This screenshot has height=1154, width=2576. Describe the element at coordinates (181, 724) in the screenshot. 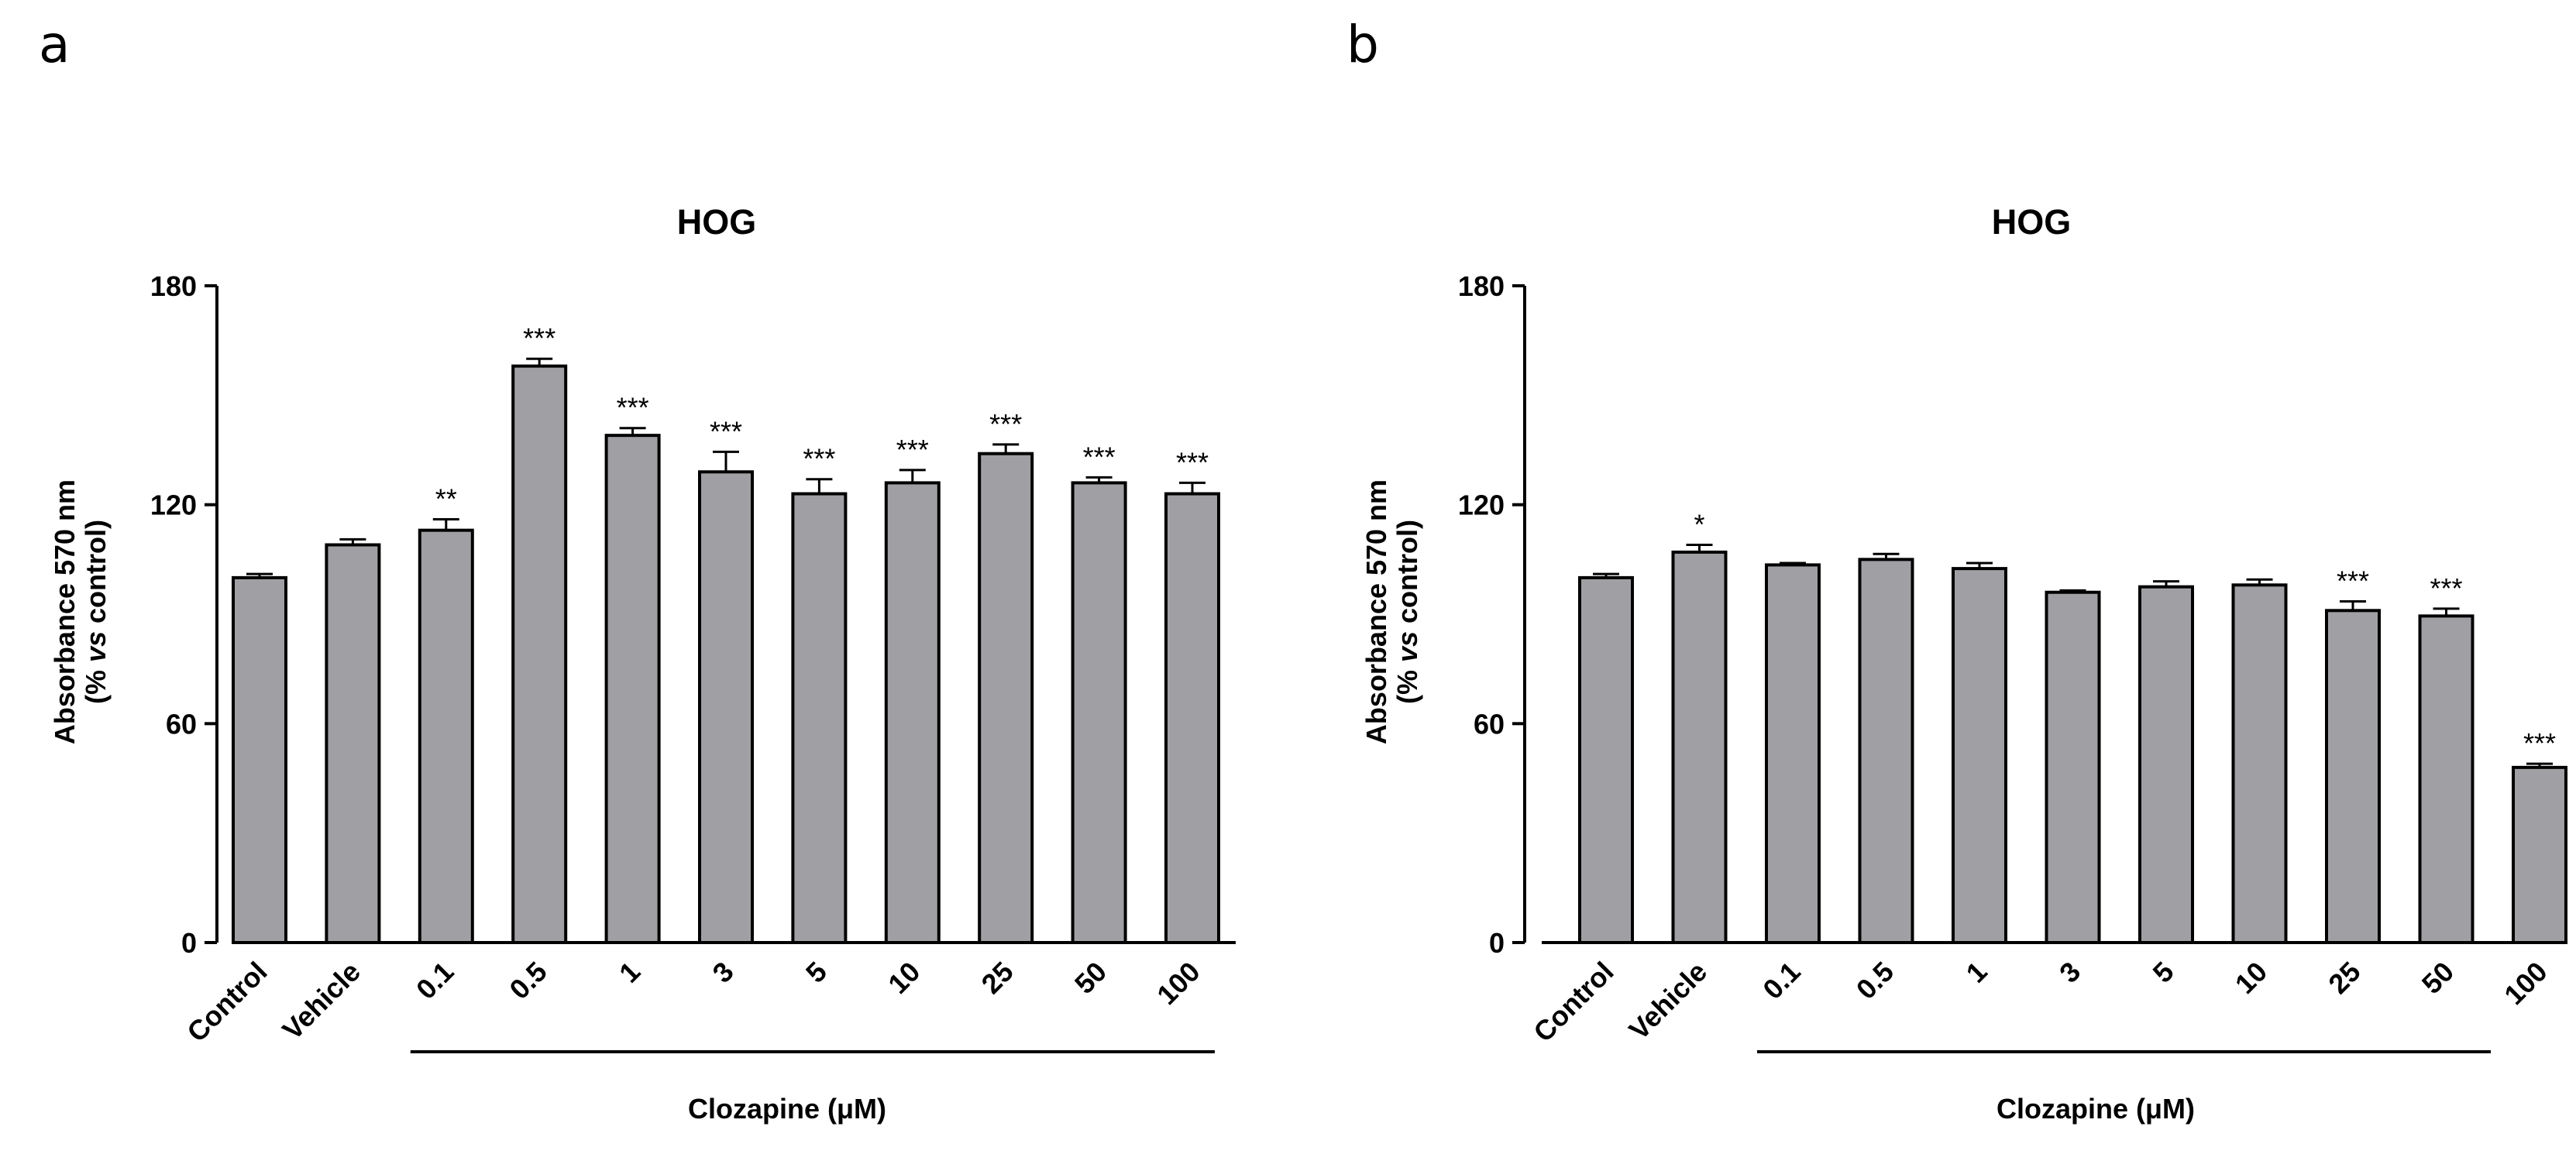

I see `y-tick-label-a: 60` at that location.